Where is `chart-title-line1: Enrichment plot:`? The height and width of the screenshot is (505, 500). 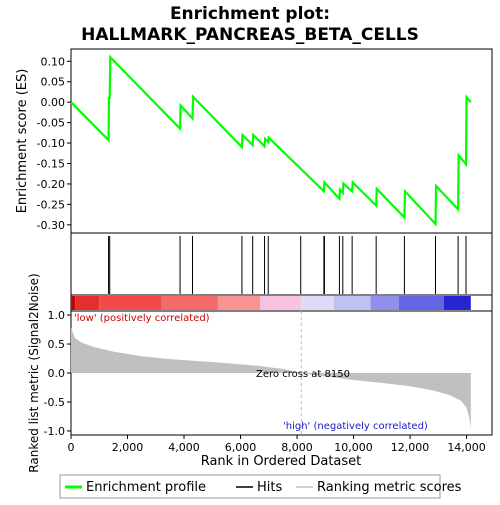 chart-title-line1: Enrichment plot: is located at coordinates (250, 14).